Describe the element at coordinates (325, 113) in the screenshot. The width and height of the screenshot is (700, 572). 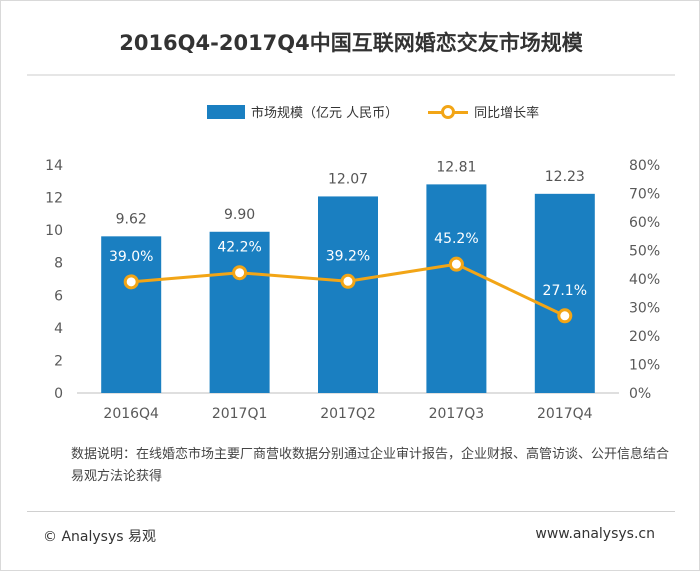
I see `legend-bar-label: 市场规模（亿元 人民币）` at that location.